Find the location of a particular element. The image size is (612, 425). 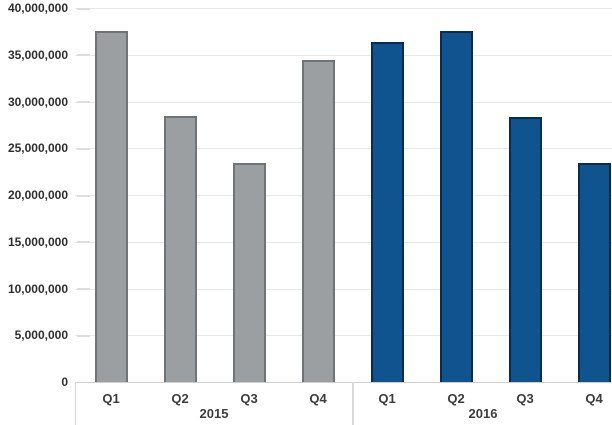

bar-2015-Q3 is located at coordinates (249, 272).